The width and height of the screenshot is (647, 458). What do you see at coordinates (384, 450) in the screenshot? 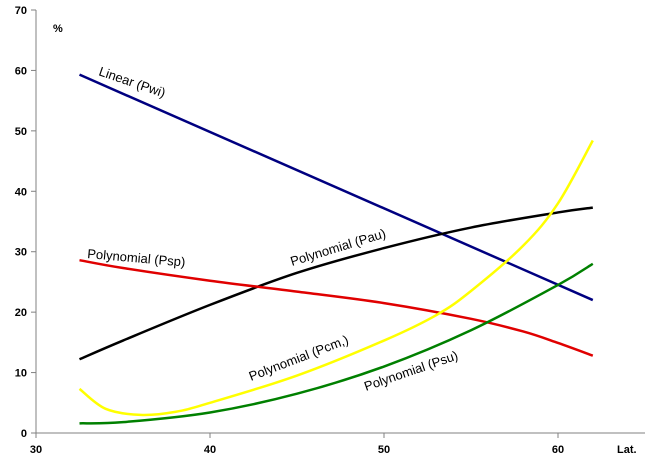
I see `x-tick-label: 50` at bounding box center [384, 450].